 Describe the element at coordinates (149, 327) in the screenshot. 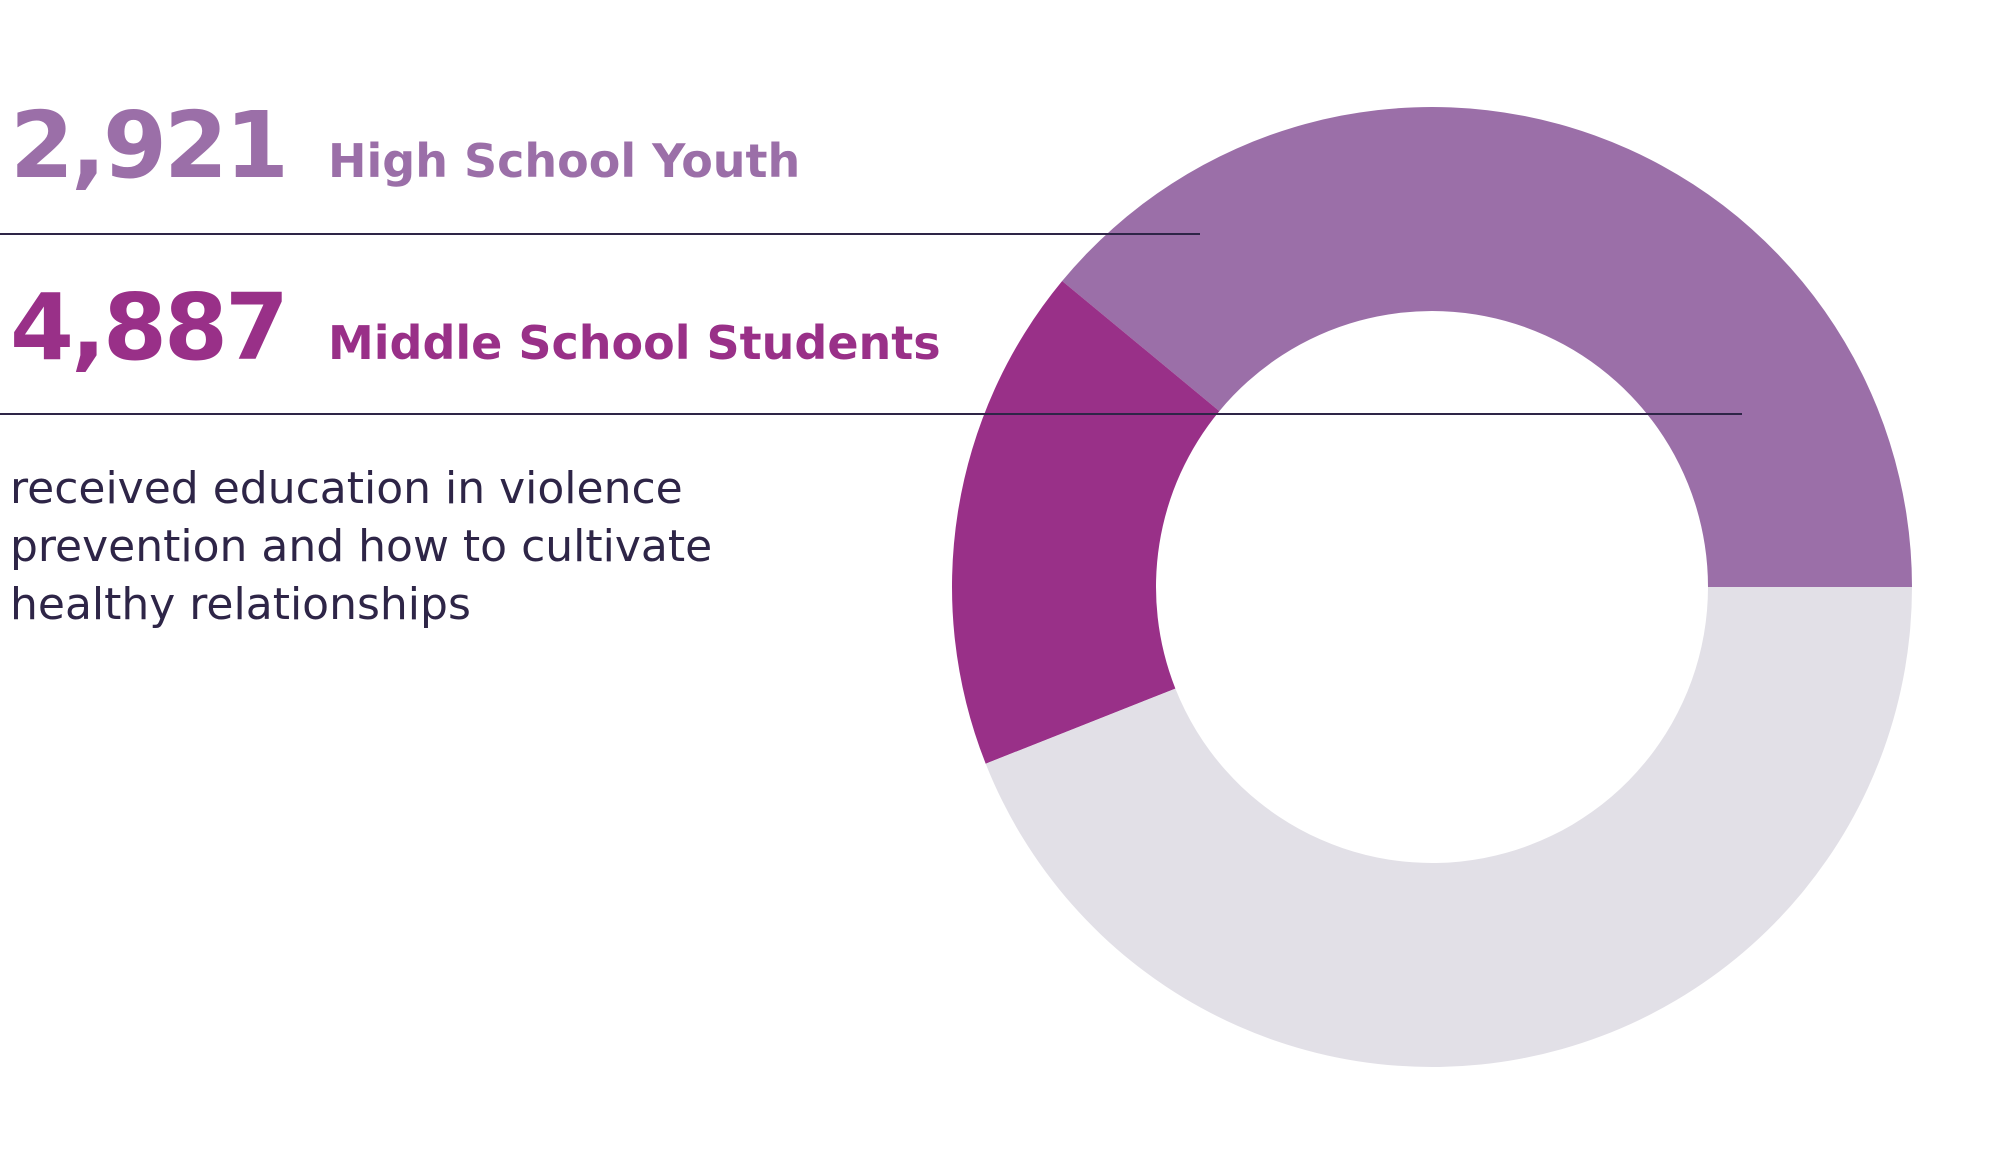

I see `middle-school-count: 4,887` at that location.